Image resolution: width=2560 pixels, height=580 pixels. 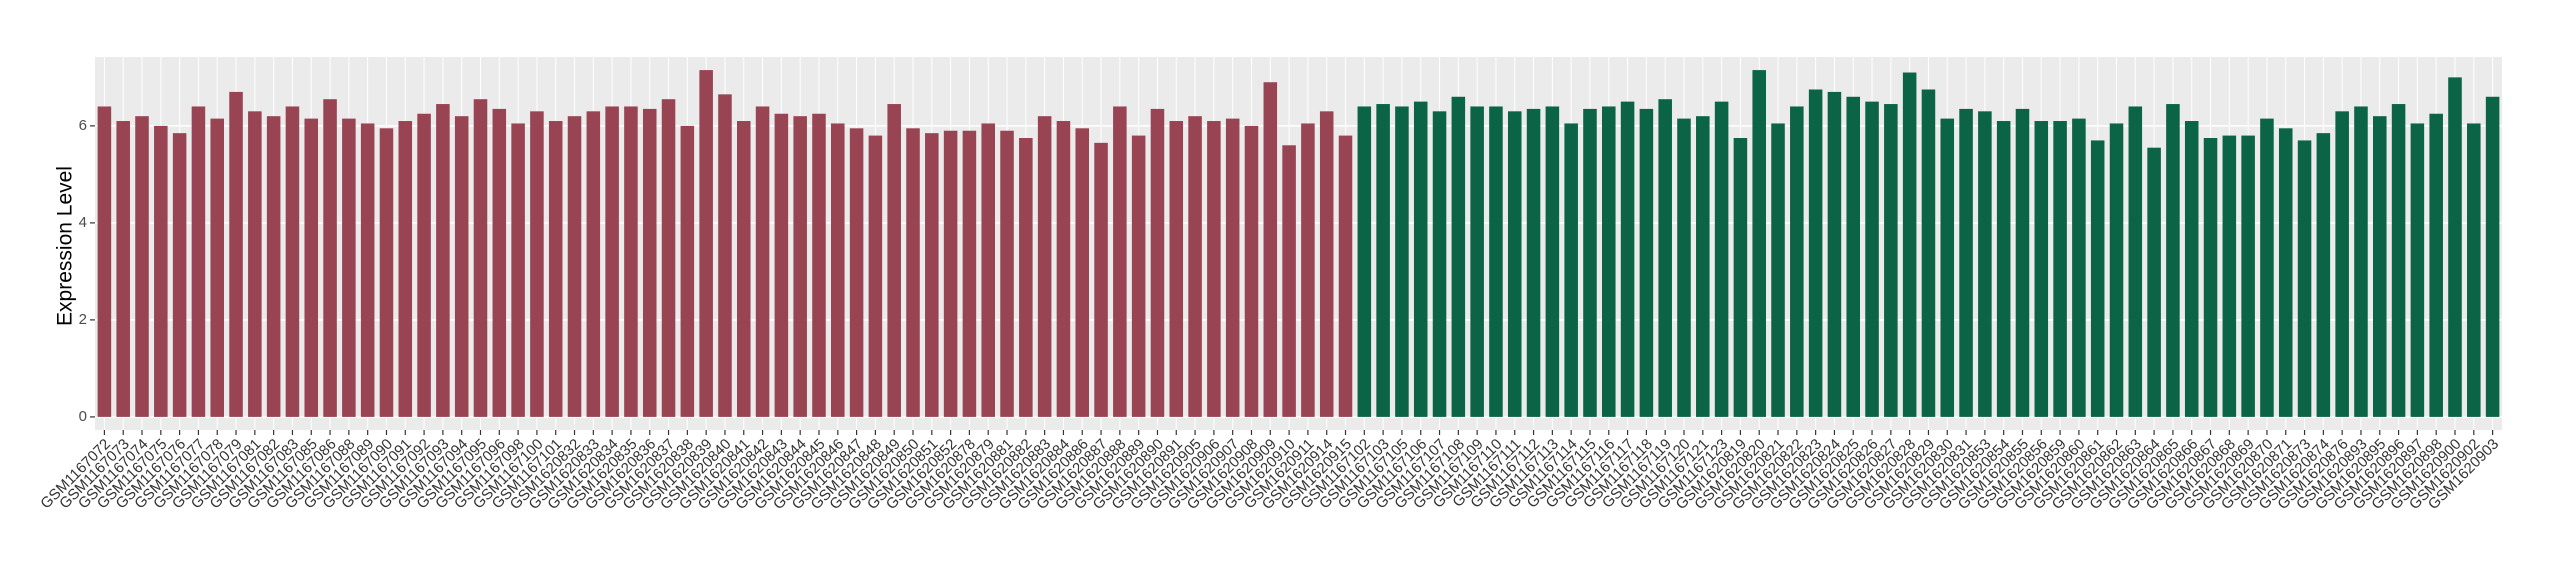 What do you see at coordinates (83, 125) in the screenshot?
I see `y-tick-label: 6` at bounding box center [83, 125].